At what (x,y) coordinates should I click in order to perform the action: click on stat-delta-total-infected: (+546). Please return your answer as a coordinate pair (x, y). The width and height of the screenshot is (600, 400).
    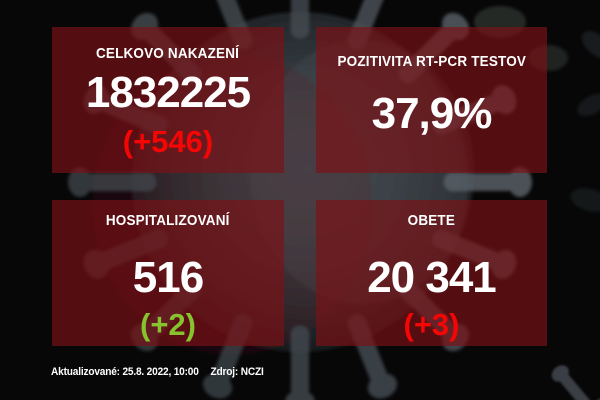
    Looking at the image, I should click on (168, 141).